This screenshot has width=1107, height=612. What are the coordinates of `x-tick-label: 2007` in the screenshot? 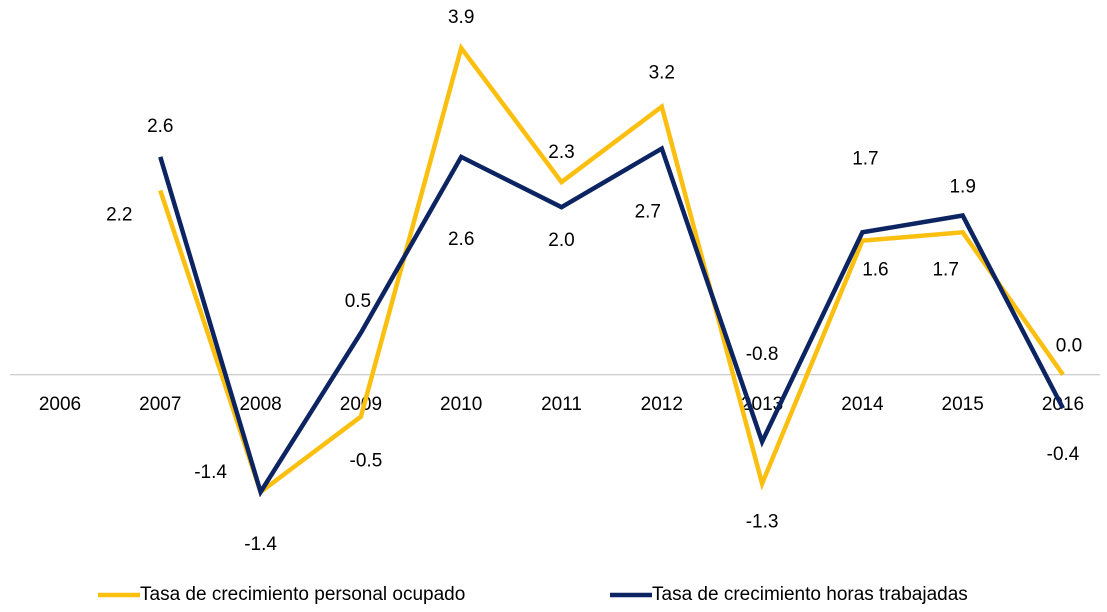 It's located at (160, 404).